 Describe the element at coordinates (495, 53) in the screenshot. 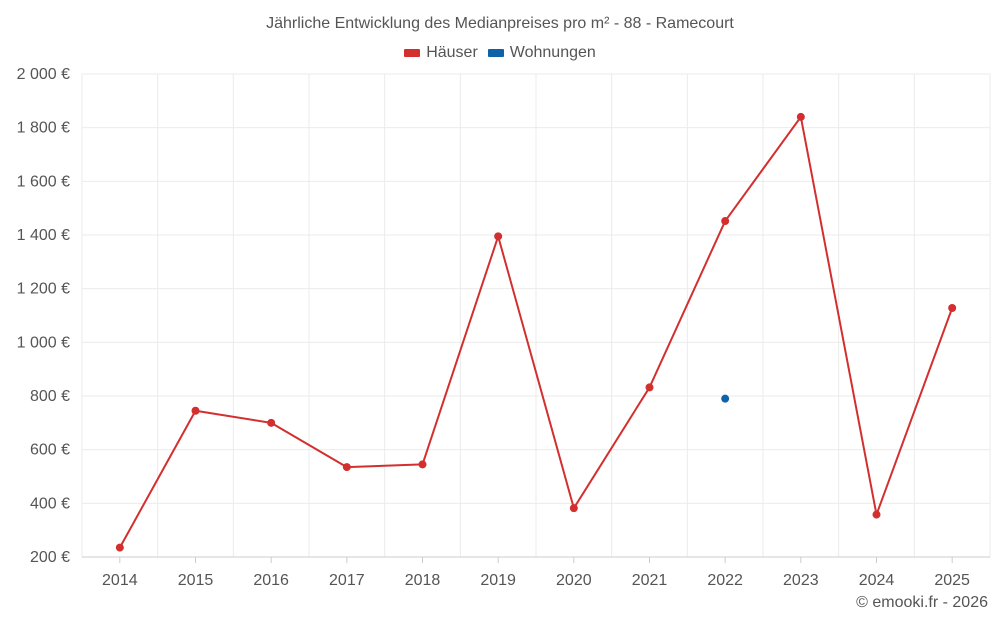

I see `legend-swatch-apartments` at that location.